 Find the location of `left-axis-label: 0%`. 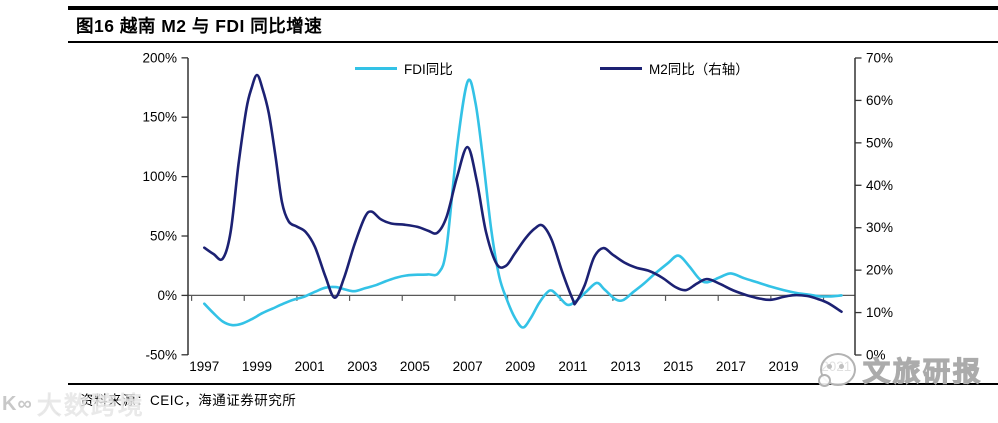

left-axis-label: 0% is located at coordinates (167, 295).